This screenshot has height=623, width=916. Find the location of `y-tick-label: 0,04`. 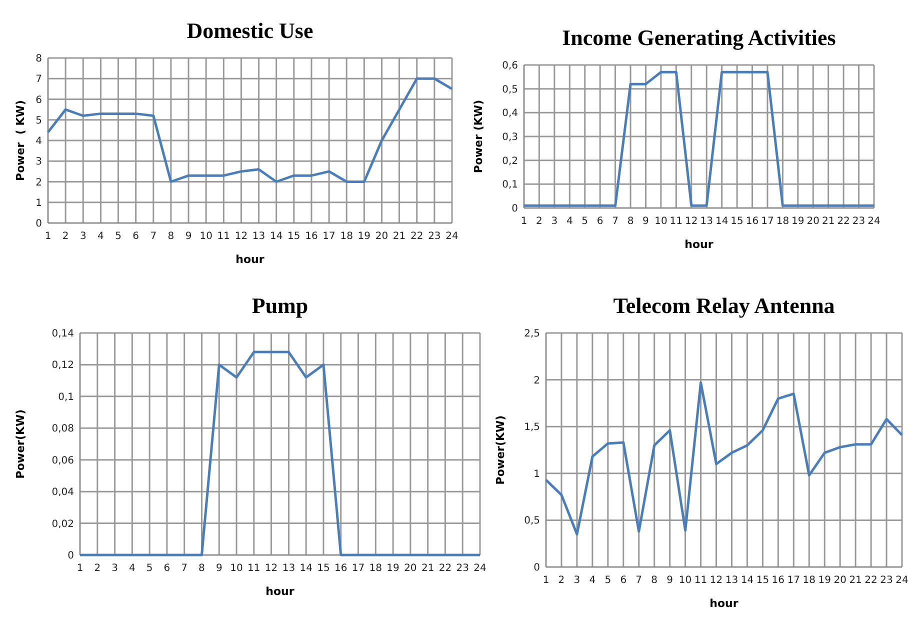

y-tick-label: 0,04 is located at coordinates (63, 492).